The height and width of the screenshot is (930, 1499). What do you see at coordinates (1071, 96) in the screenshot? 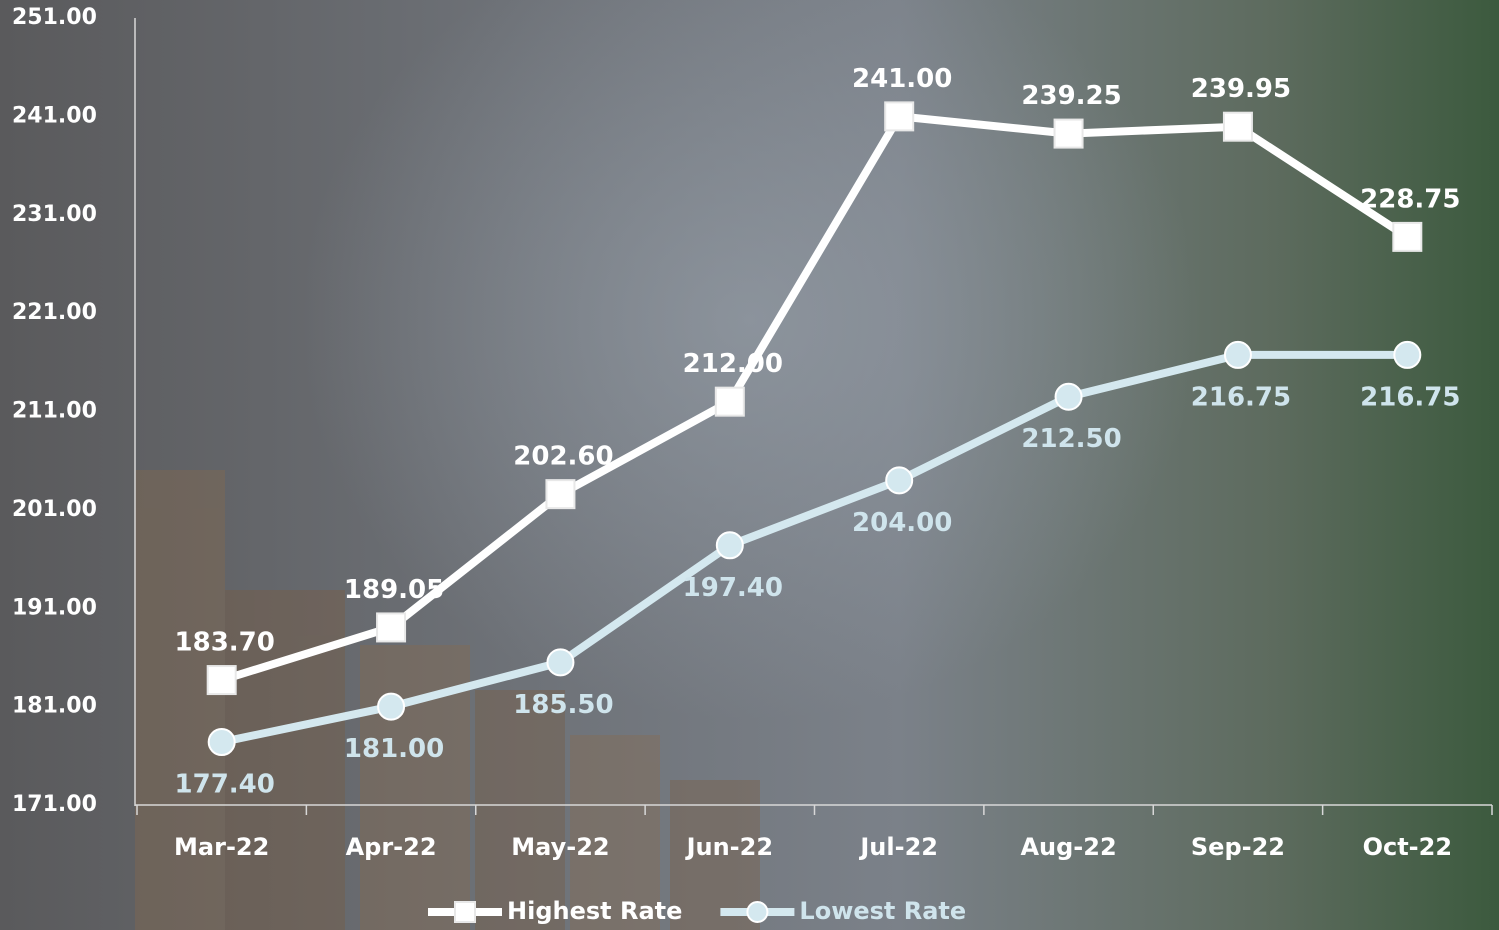
I see `data-label: 239.25` at bounding box center [1071, 96].